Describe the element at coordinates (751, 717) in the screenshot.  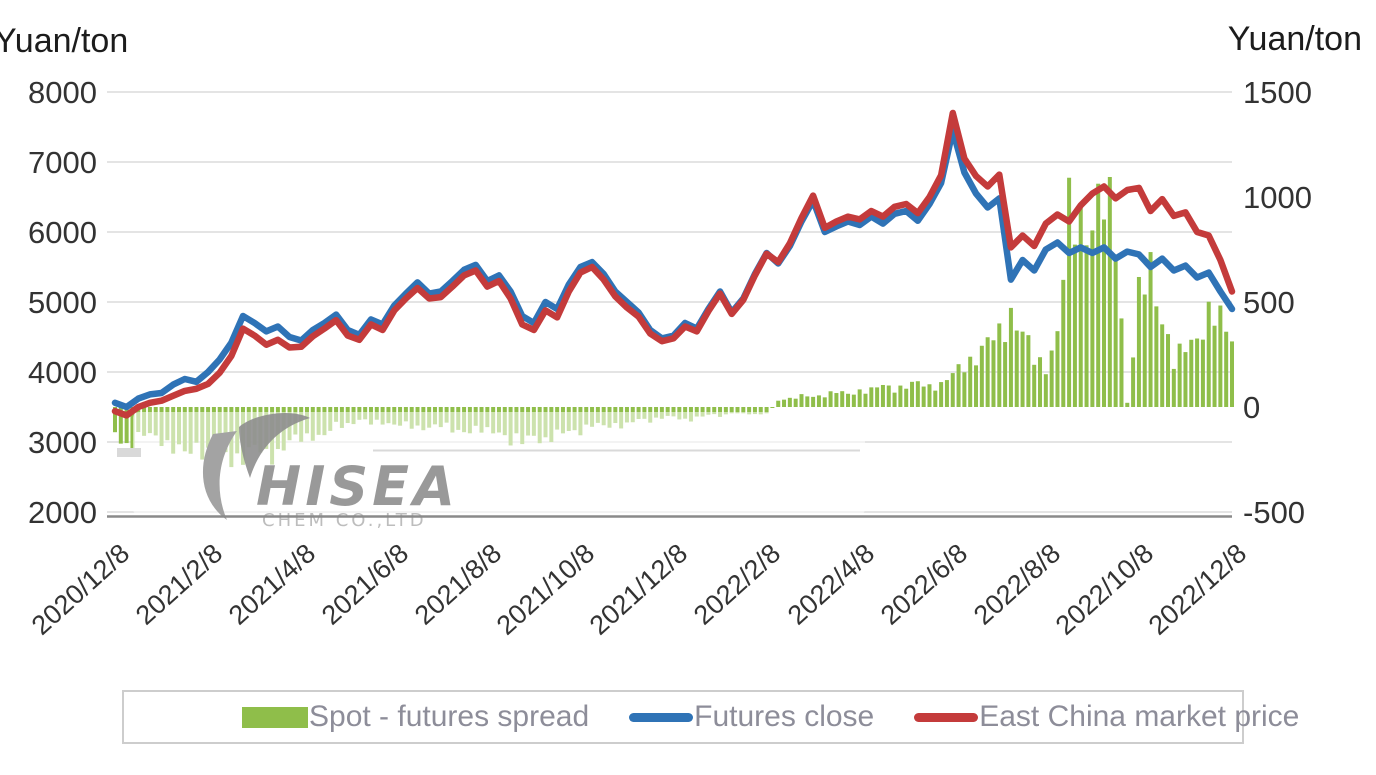
I see `legend-item: Futures close` at that location.